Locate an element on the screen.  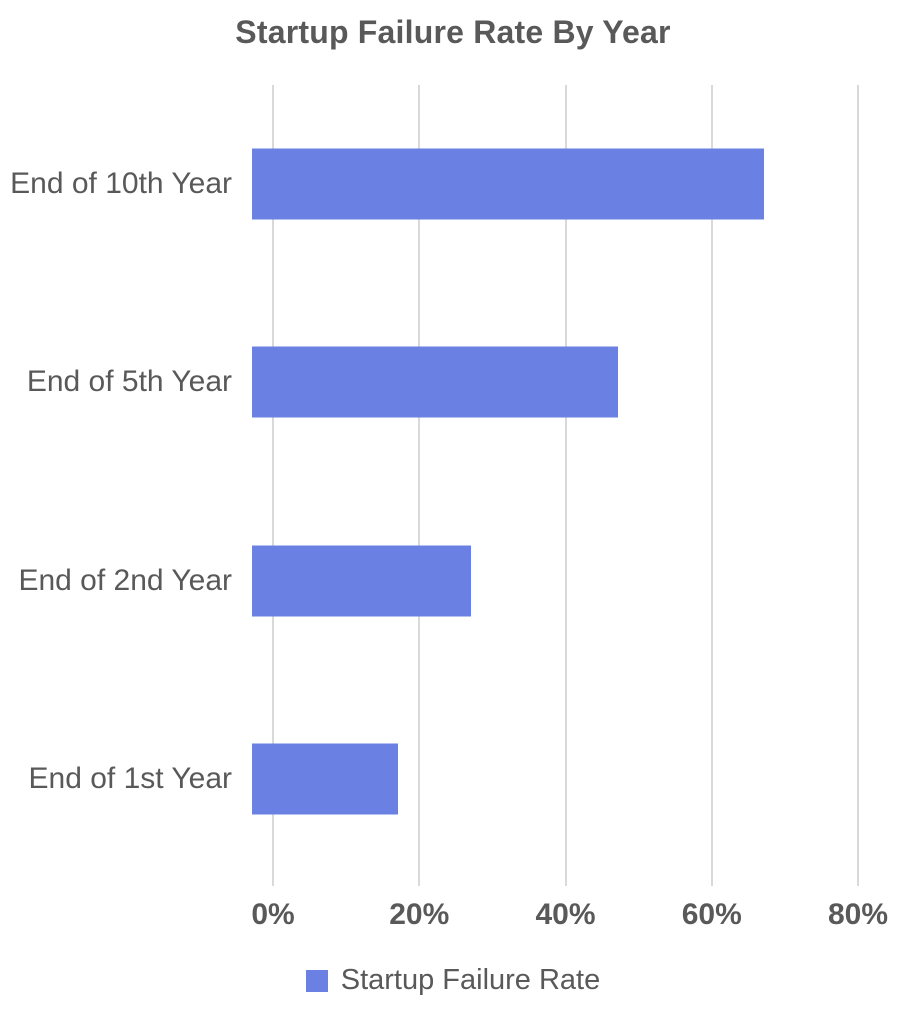
x-tick-label: 80% is located at coordinates (858, 914).